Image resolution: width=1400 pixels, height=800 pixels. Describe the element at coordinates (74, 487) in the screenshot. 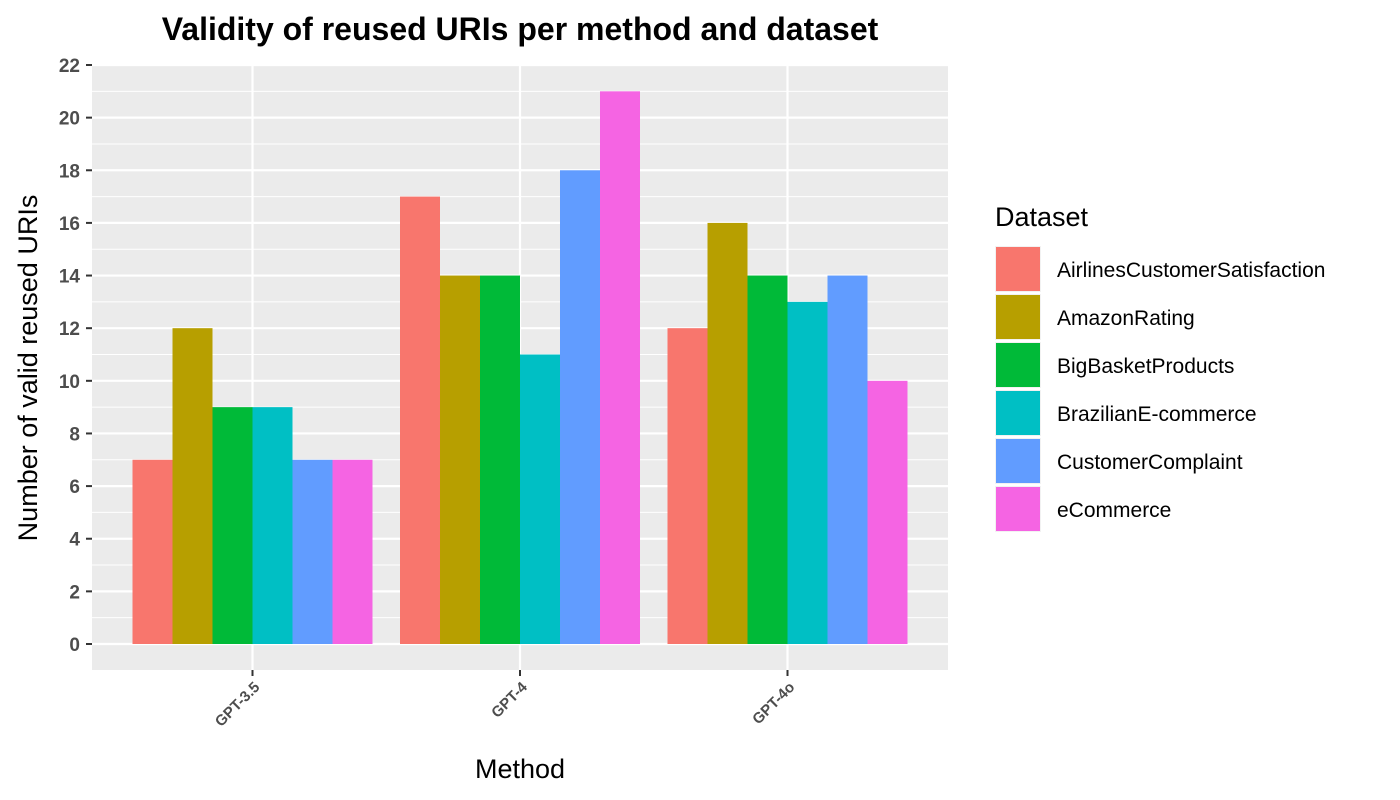

I see `y-tick-label: 6` at that location.